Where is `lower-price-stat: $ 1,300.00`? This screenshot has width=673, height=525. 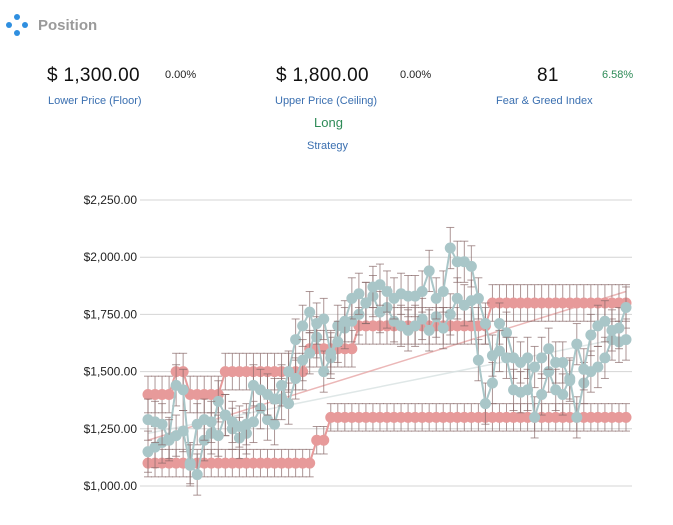
lower-price-stat: $ 1,300.00 is located at coordinates (93, 76).